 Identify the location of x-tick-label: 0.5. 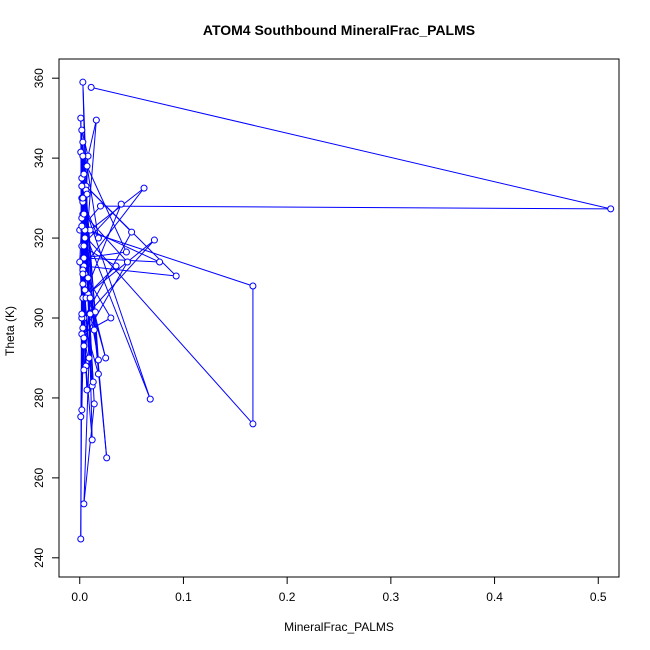
(598, 597).